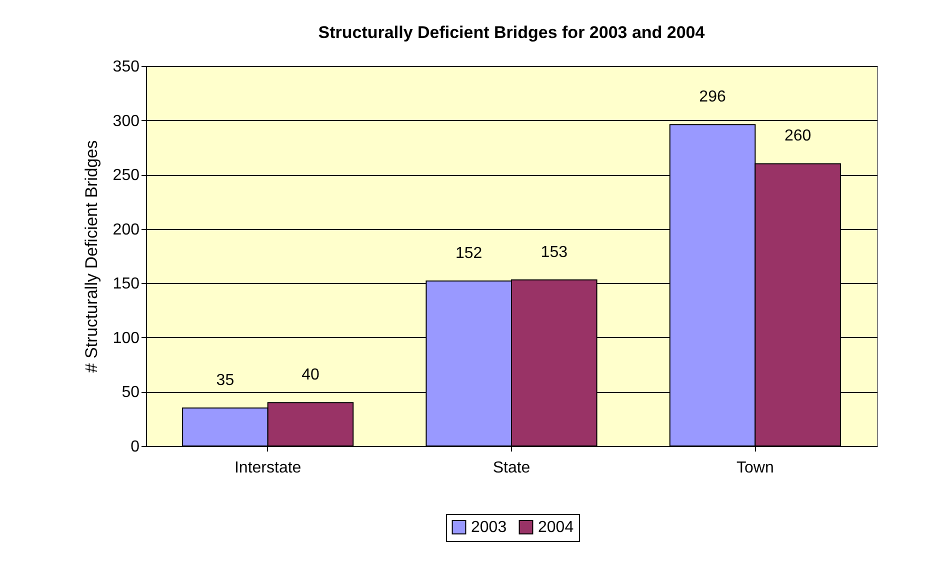 The height and width of the screenshot is (579, 938). Describe the element at coordinates (511, 468) in the screenshot. I see `x-tick-label: State` at that location.